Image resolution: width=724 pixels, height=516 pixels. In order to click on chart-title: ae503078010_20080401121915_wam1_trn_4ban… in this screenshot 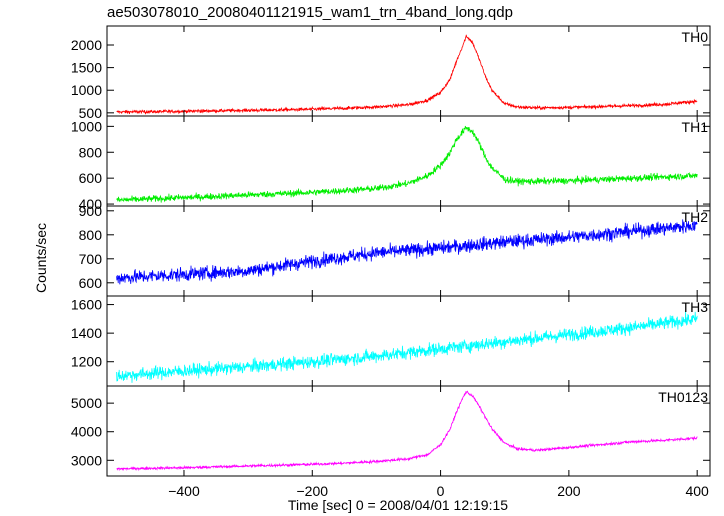, I will do `click(310, 12)`.